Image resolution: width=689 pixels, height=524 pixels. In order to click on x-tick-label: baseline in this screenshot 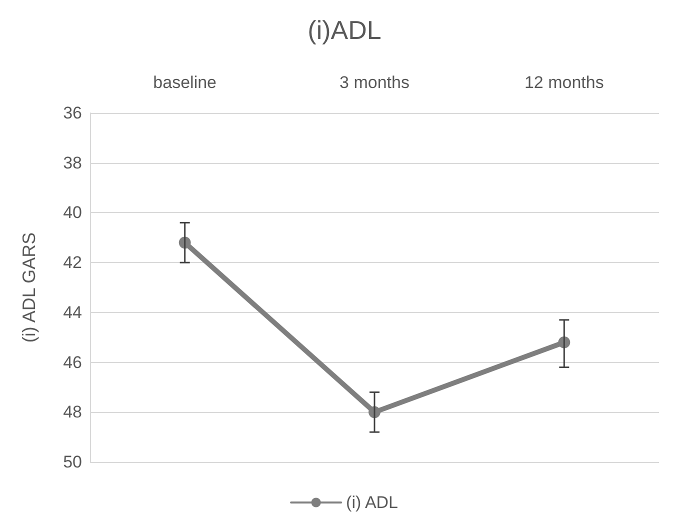, I will do `click(184, 82)`.